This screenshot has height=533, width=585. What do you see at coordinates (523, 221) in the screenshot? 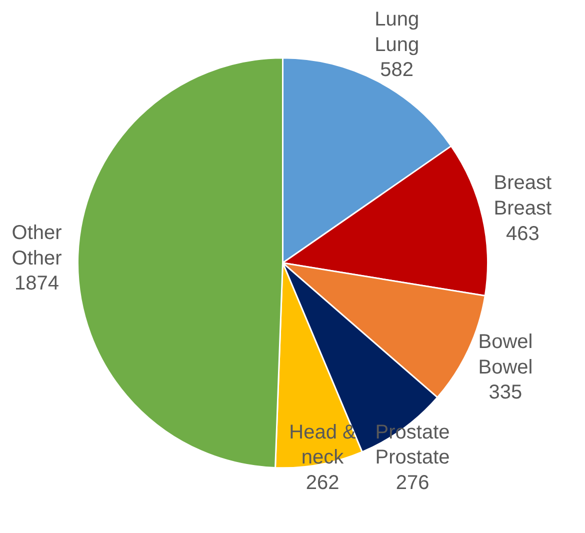
I see `data-label: Breast 463` at bounding box center [523, 221].